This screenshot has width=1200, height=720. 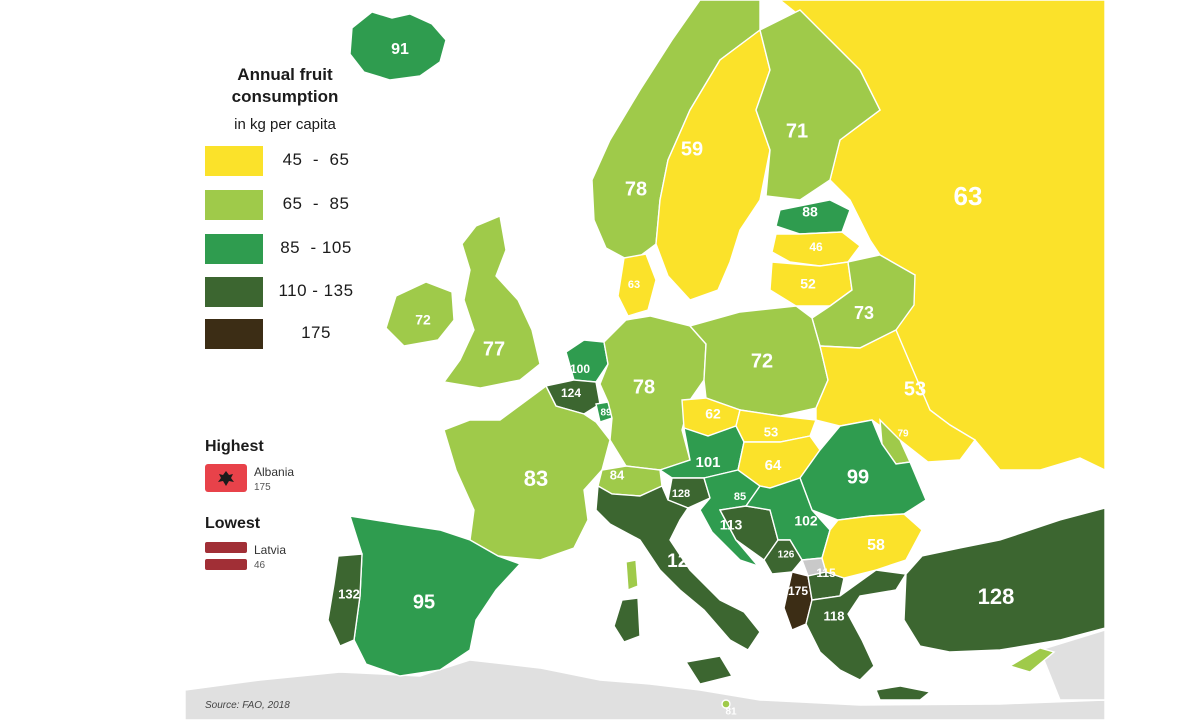 What do you see at coordinates (536, 478) in the screenshot?
I see `value-label-france: 83` at bounding box center [536, 478].